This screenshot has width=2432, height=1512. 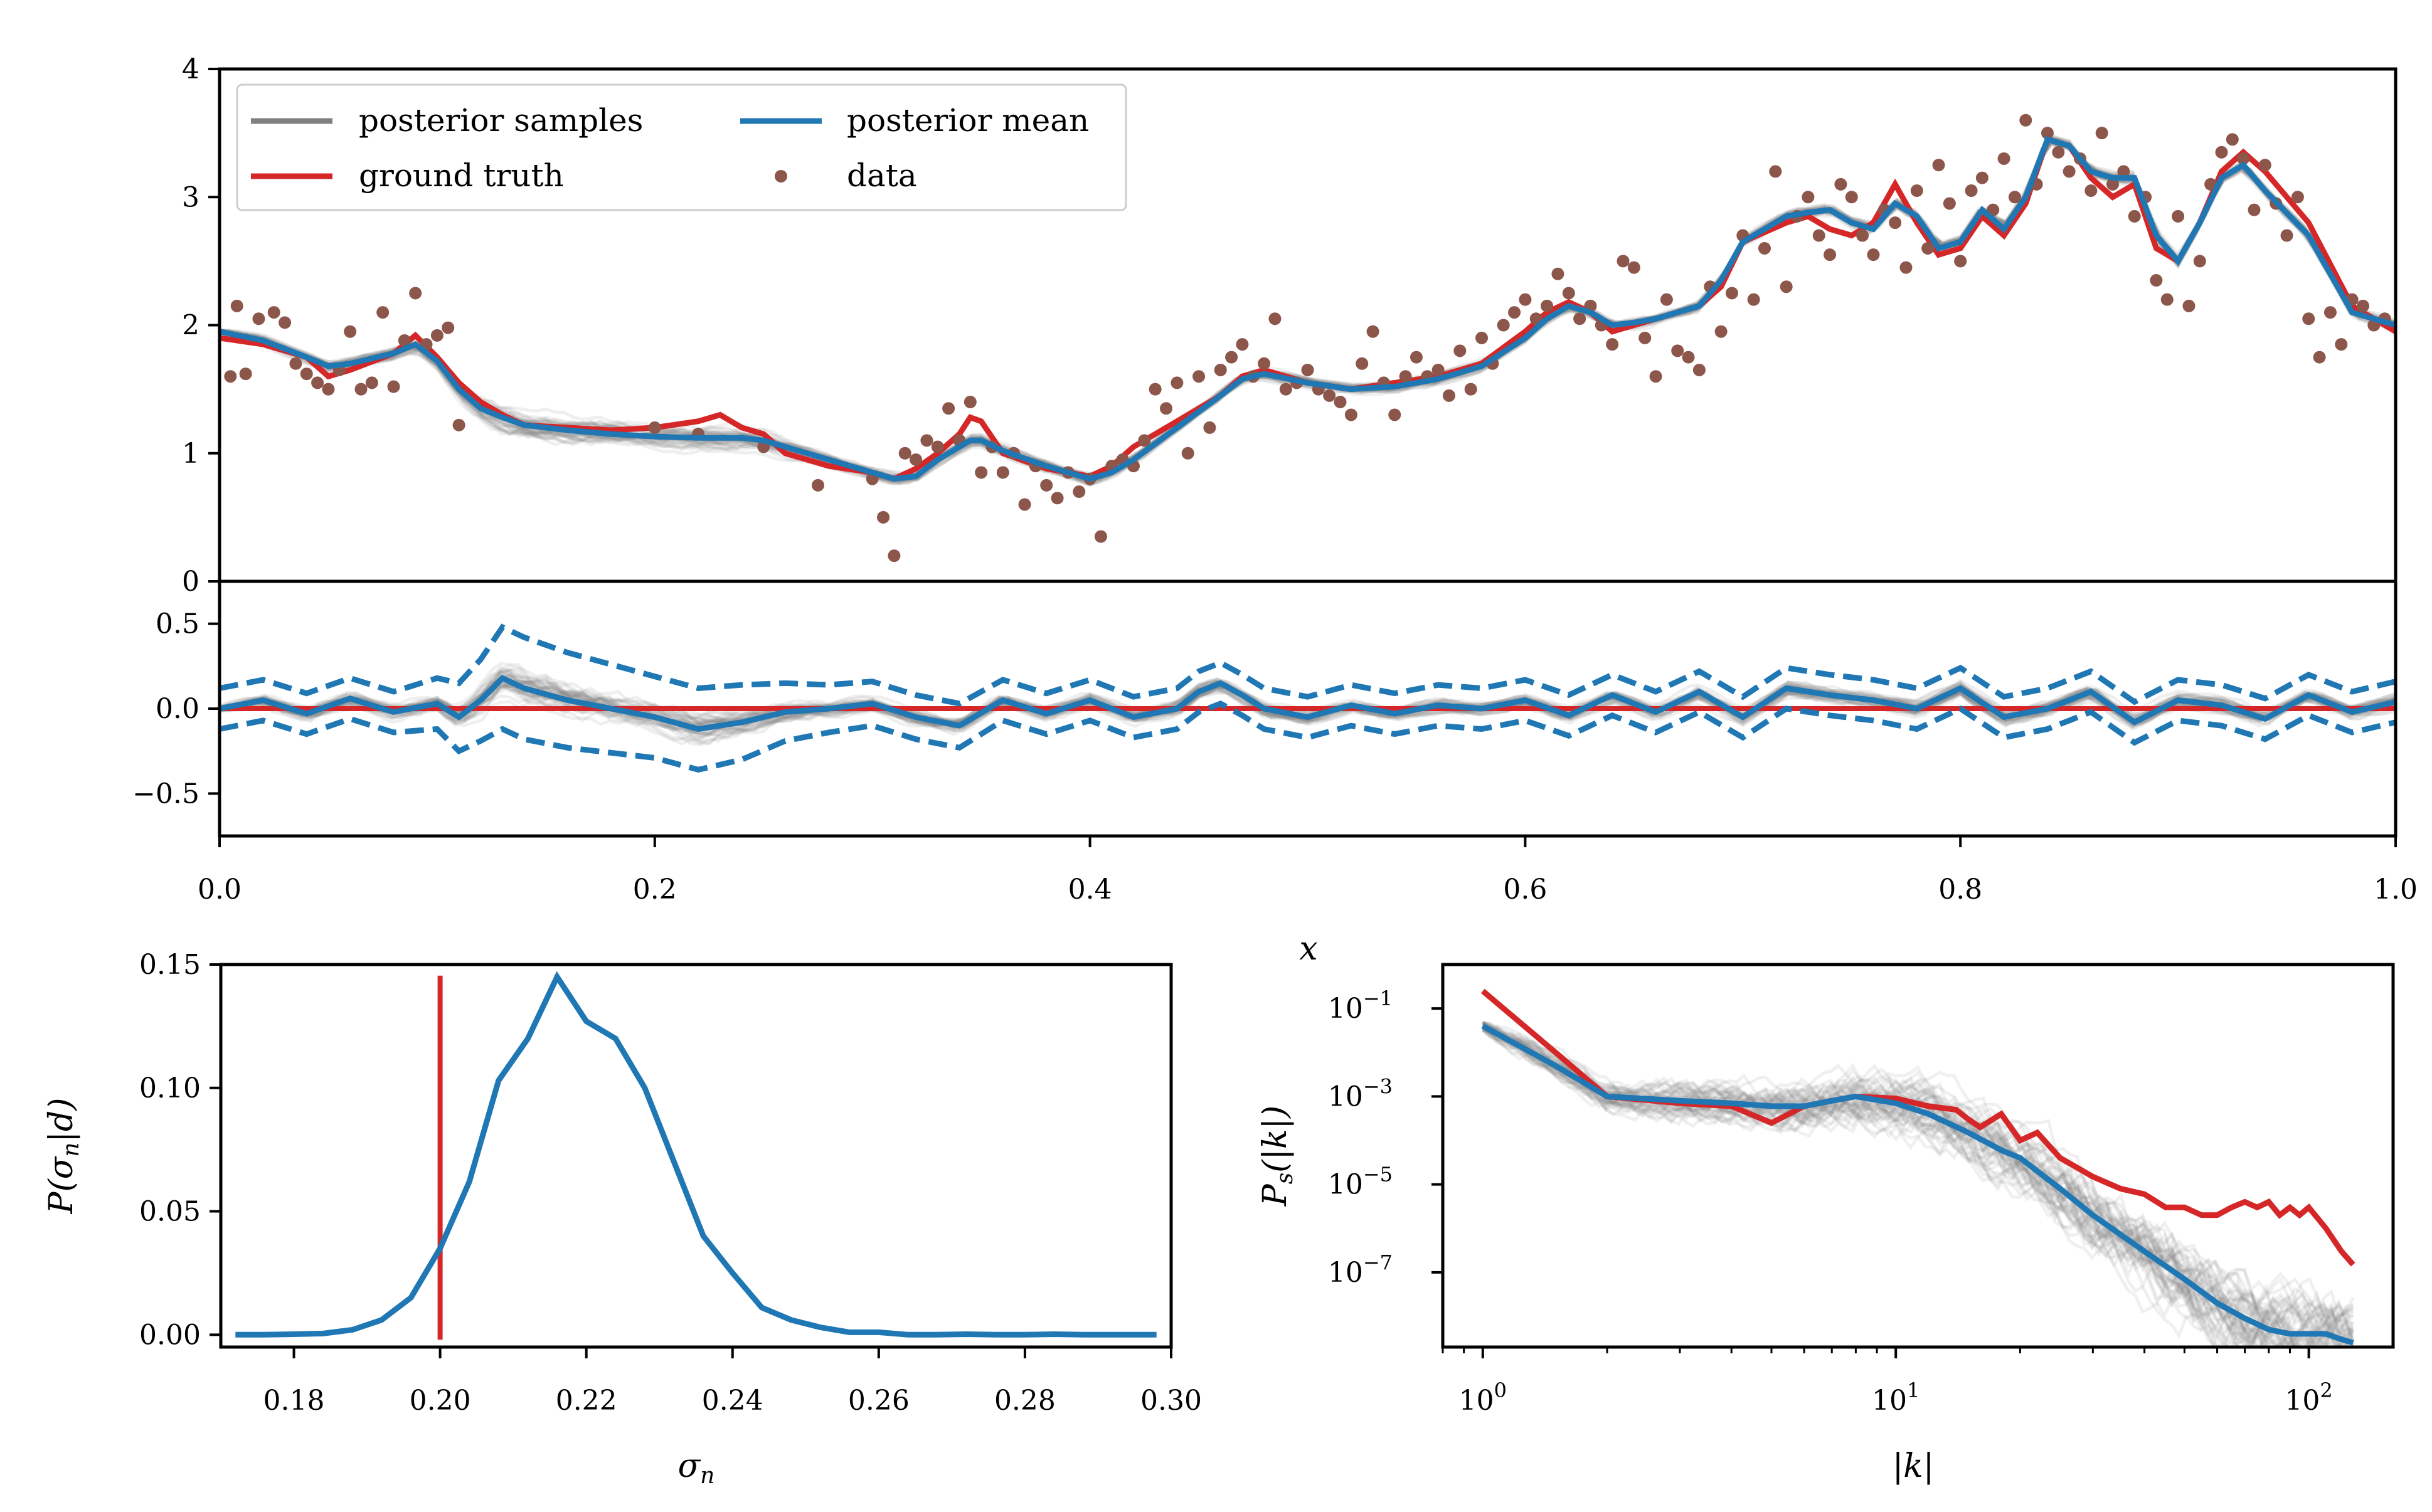 What do you see at coordinates (1308, 871) in the screenshot?
I see `residual-x-axis: 0.0 0.2 0.4 0.6 0.8 1.0` at bounding box center [1308, 871].